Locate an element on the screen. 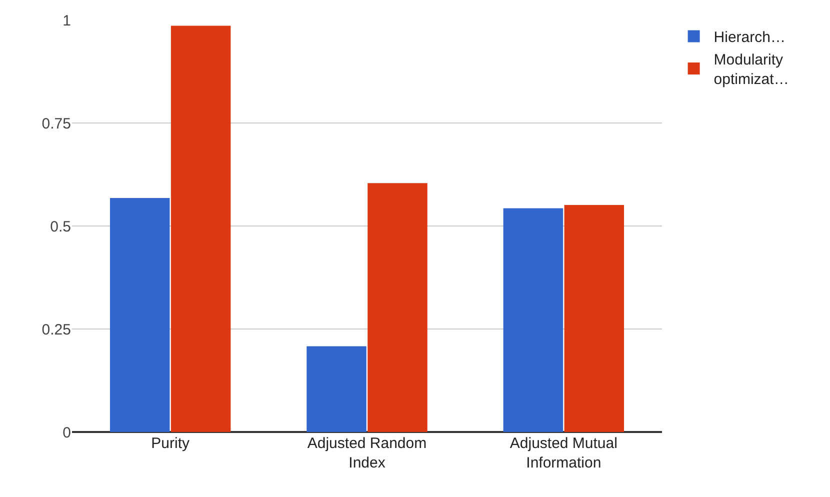 Image resolution: width=830 pixels, height=497 pixels. y-tick-label: 0.75 is located at coordinates (56, 123).